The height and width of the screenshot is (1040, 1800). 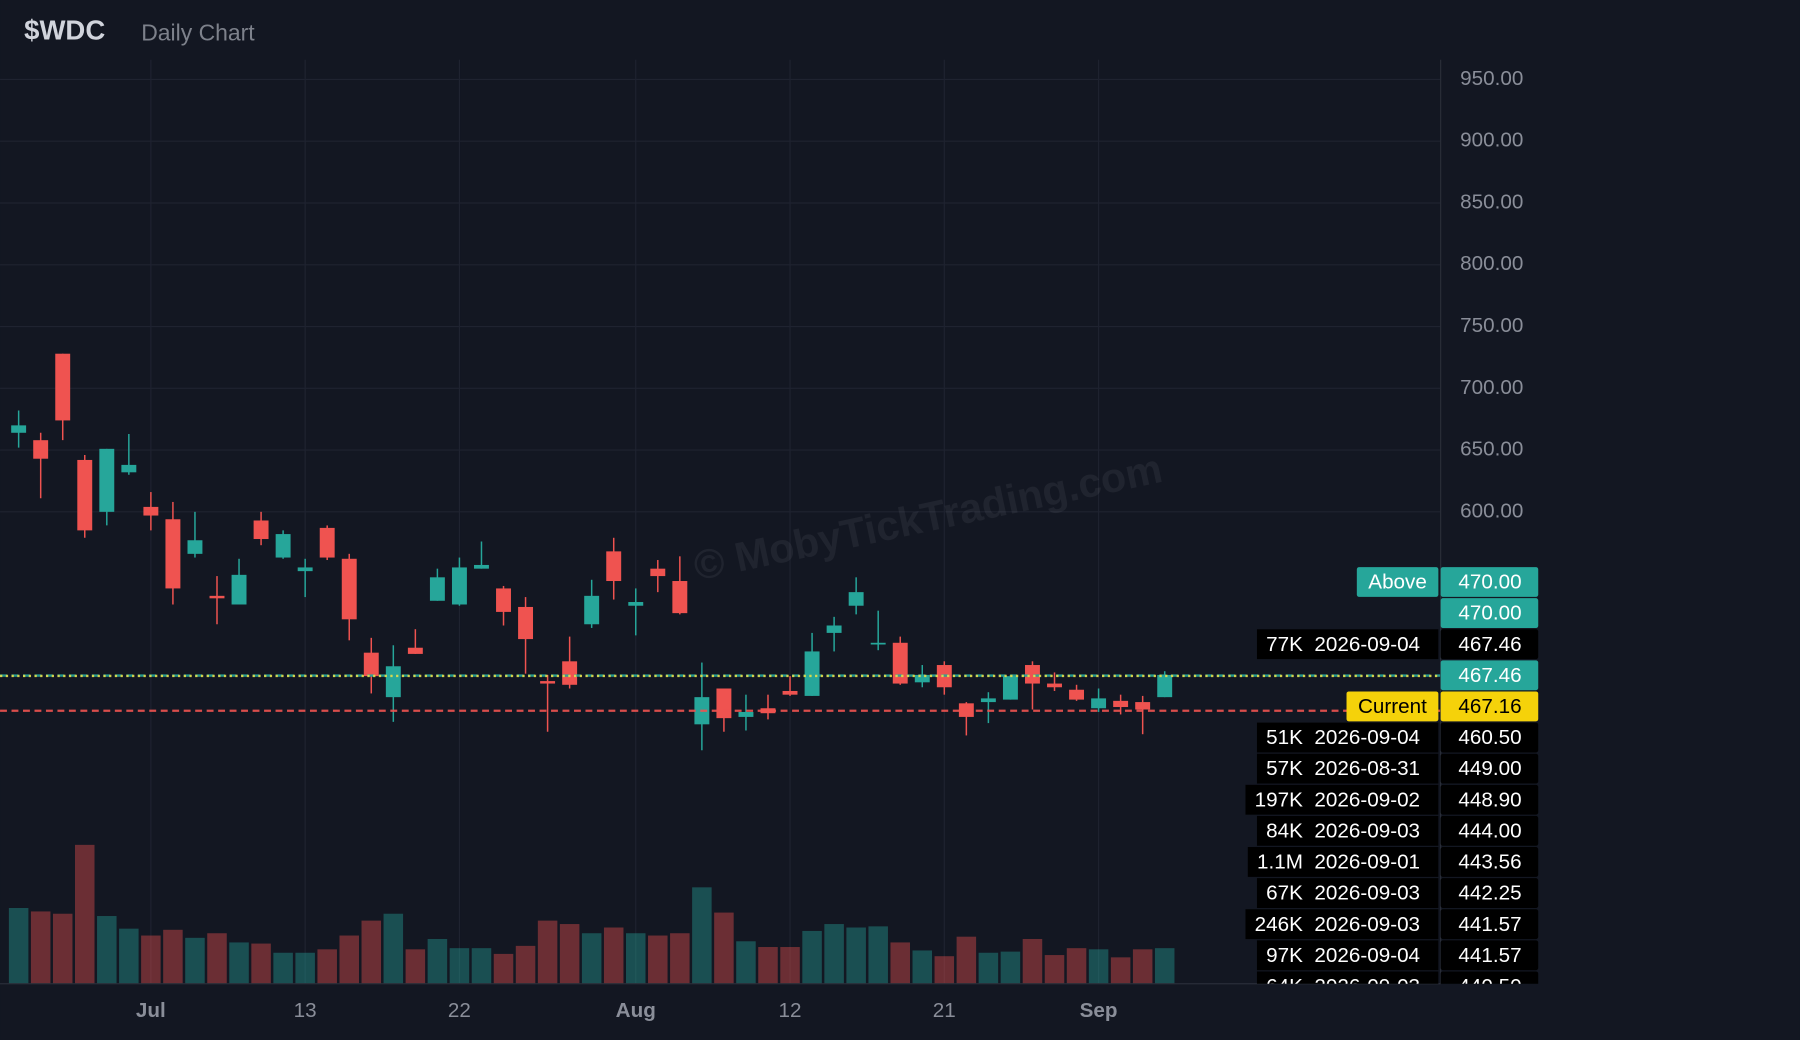 I want to click on y-tick-label: 950.00, so click(x=1491, y=78).